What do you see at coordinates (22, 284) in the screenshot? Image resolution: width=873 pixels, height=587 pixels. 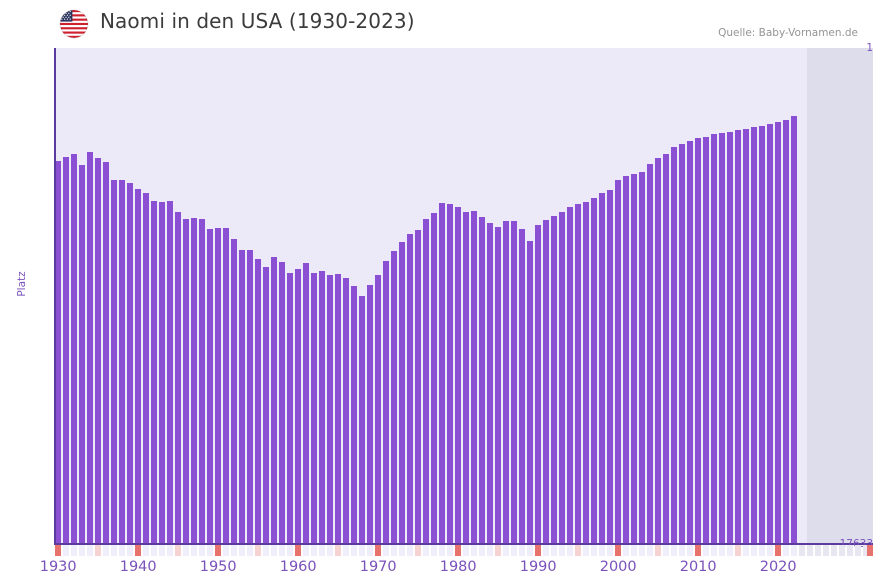 I see `y-axis-title: Platz` at bounding box center [22, 284].